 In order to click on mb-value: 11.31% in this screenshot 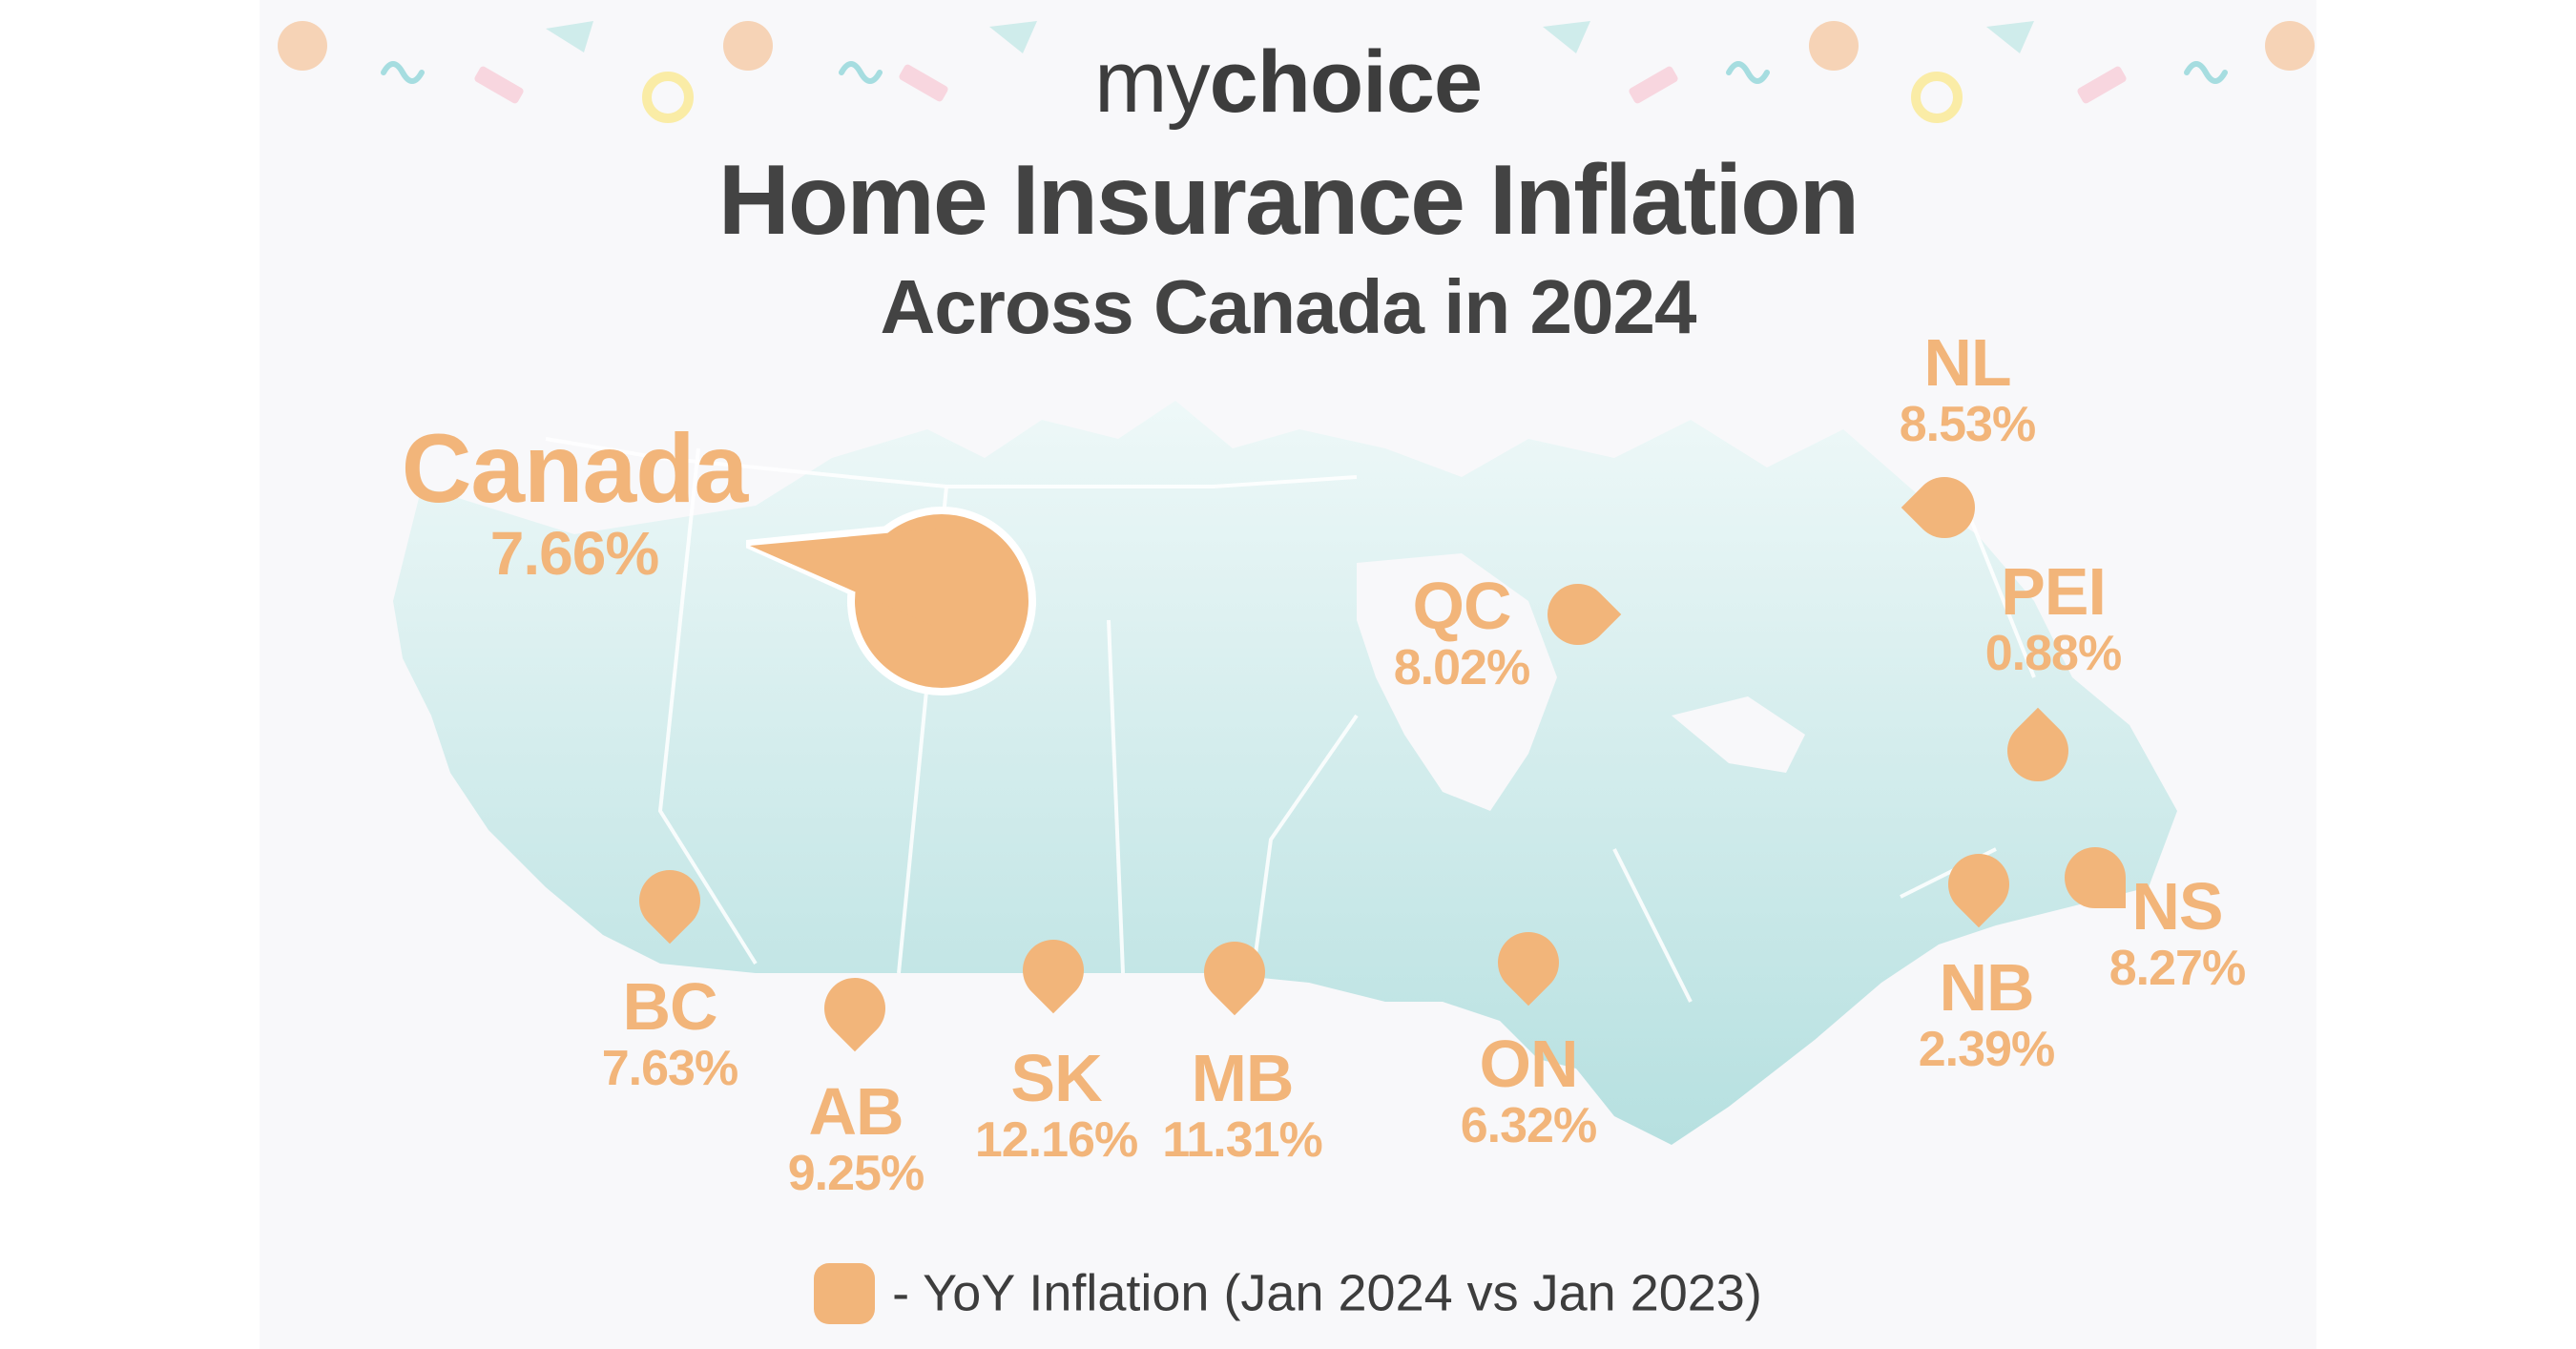, I will do `click(1242, 1140)`.